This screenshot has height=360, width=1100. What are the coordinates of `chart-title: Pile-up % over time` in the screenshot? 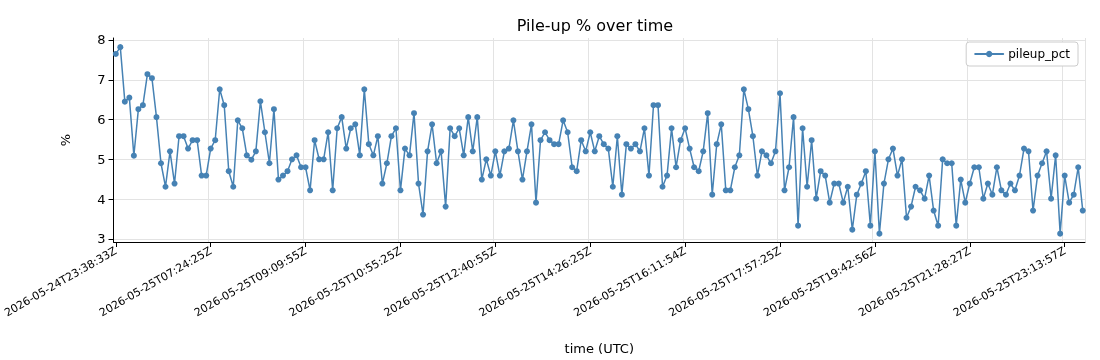 It's located at (595, 25).